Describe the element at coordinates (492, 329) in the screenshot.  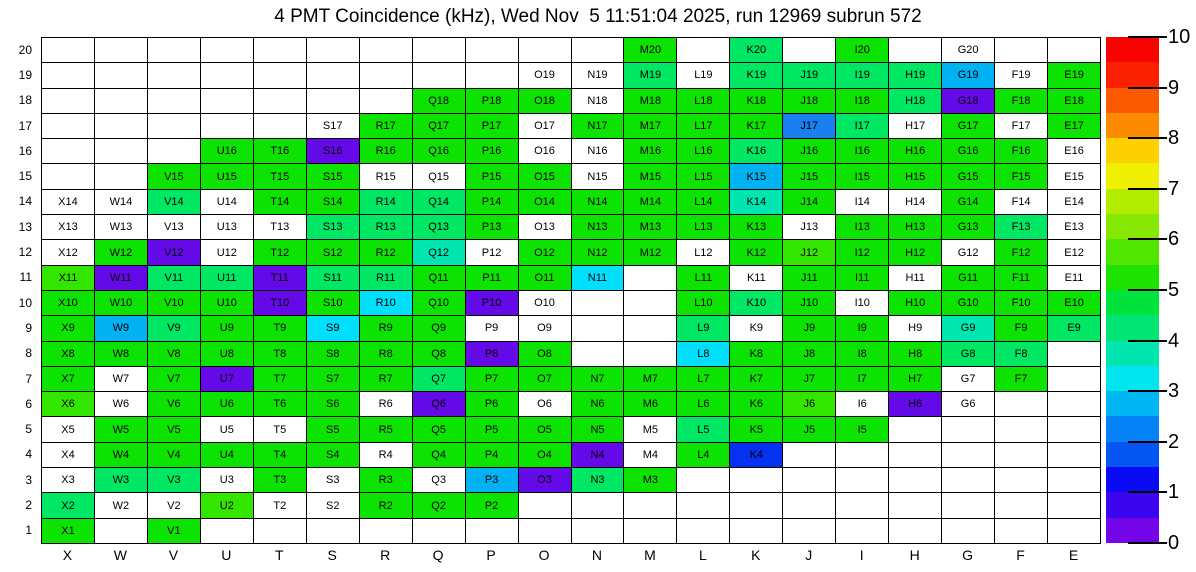
I see `heatmap-cell: P9` at that location.